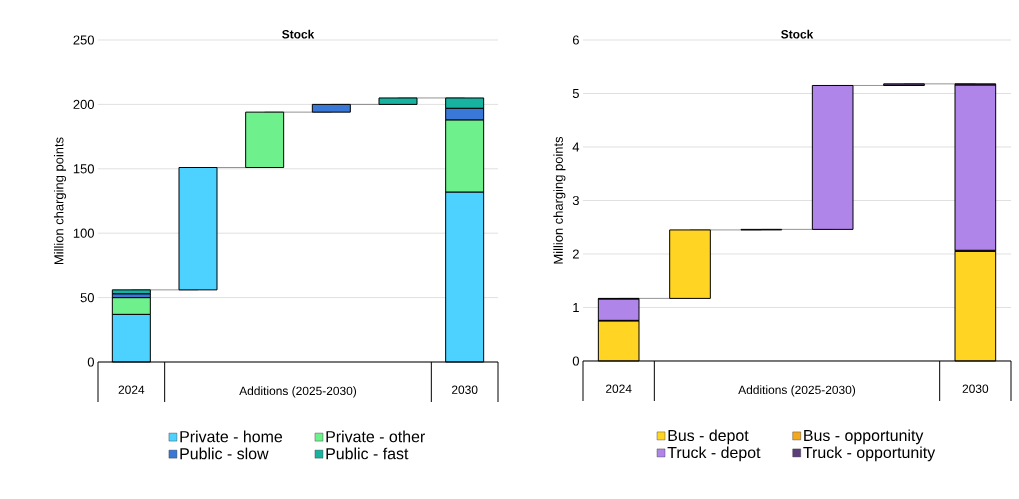 The height and width of the screenshot is (499, 1019). Describe the element at coordinates (367, 453) in the screenshot. I see `legend-label: Public - fast` at that location.